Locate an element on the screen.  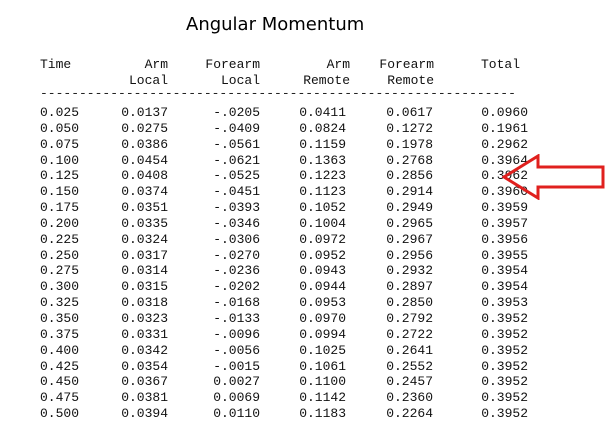
page-title: Angular Momentum is located at coordinates (275, 24).